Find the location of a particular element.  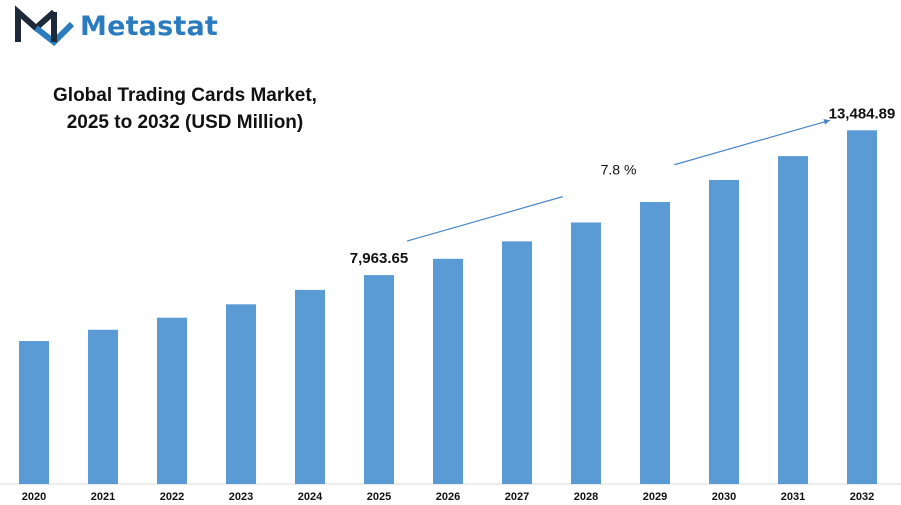

bar-2023 is located at coordinates (241, 394).